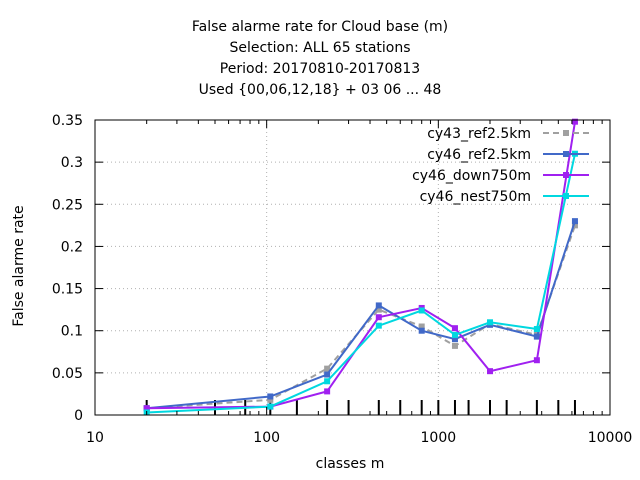 Image resolution: width=640 pixels, height=480 pixels. Describe the element at coordinates (19, 266) in the screenshot. I see `y-axis-label: False alarme rate` at that location.